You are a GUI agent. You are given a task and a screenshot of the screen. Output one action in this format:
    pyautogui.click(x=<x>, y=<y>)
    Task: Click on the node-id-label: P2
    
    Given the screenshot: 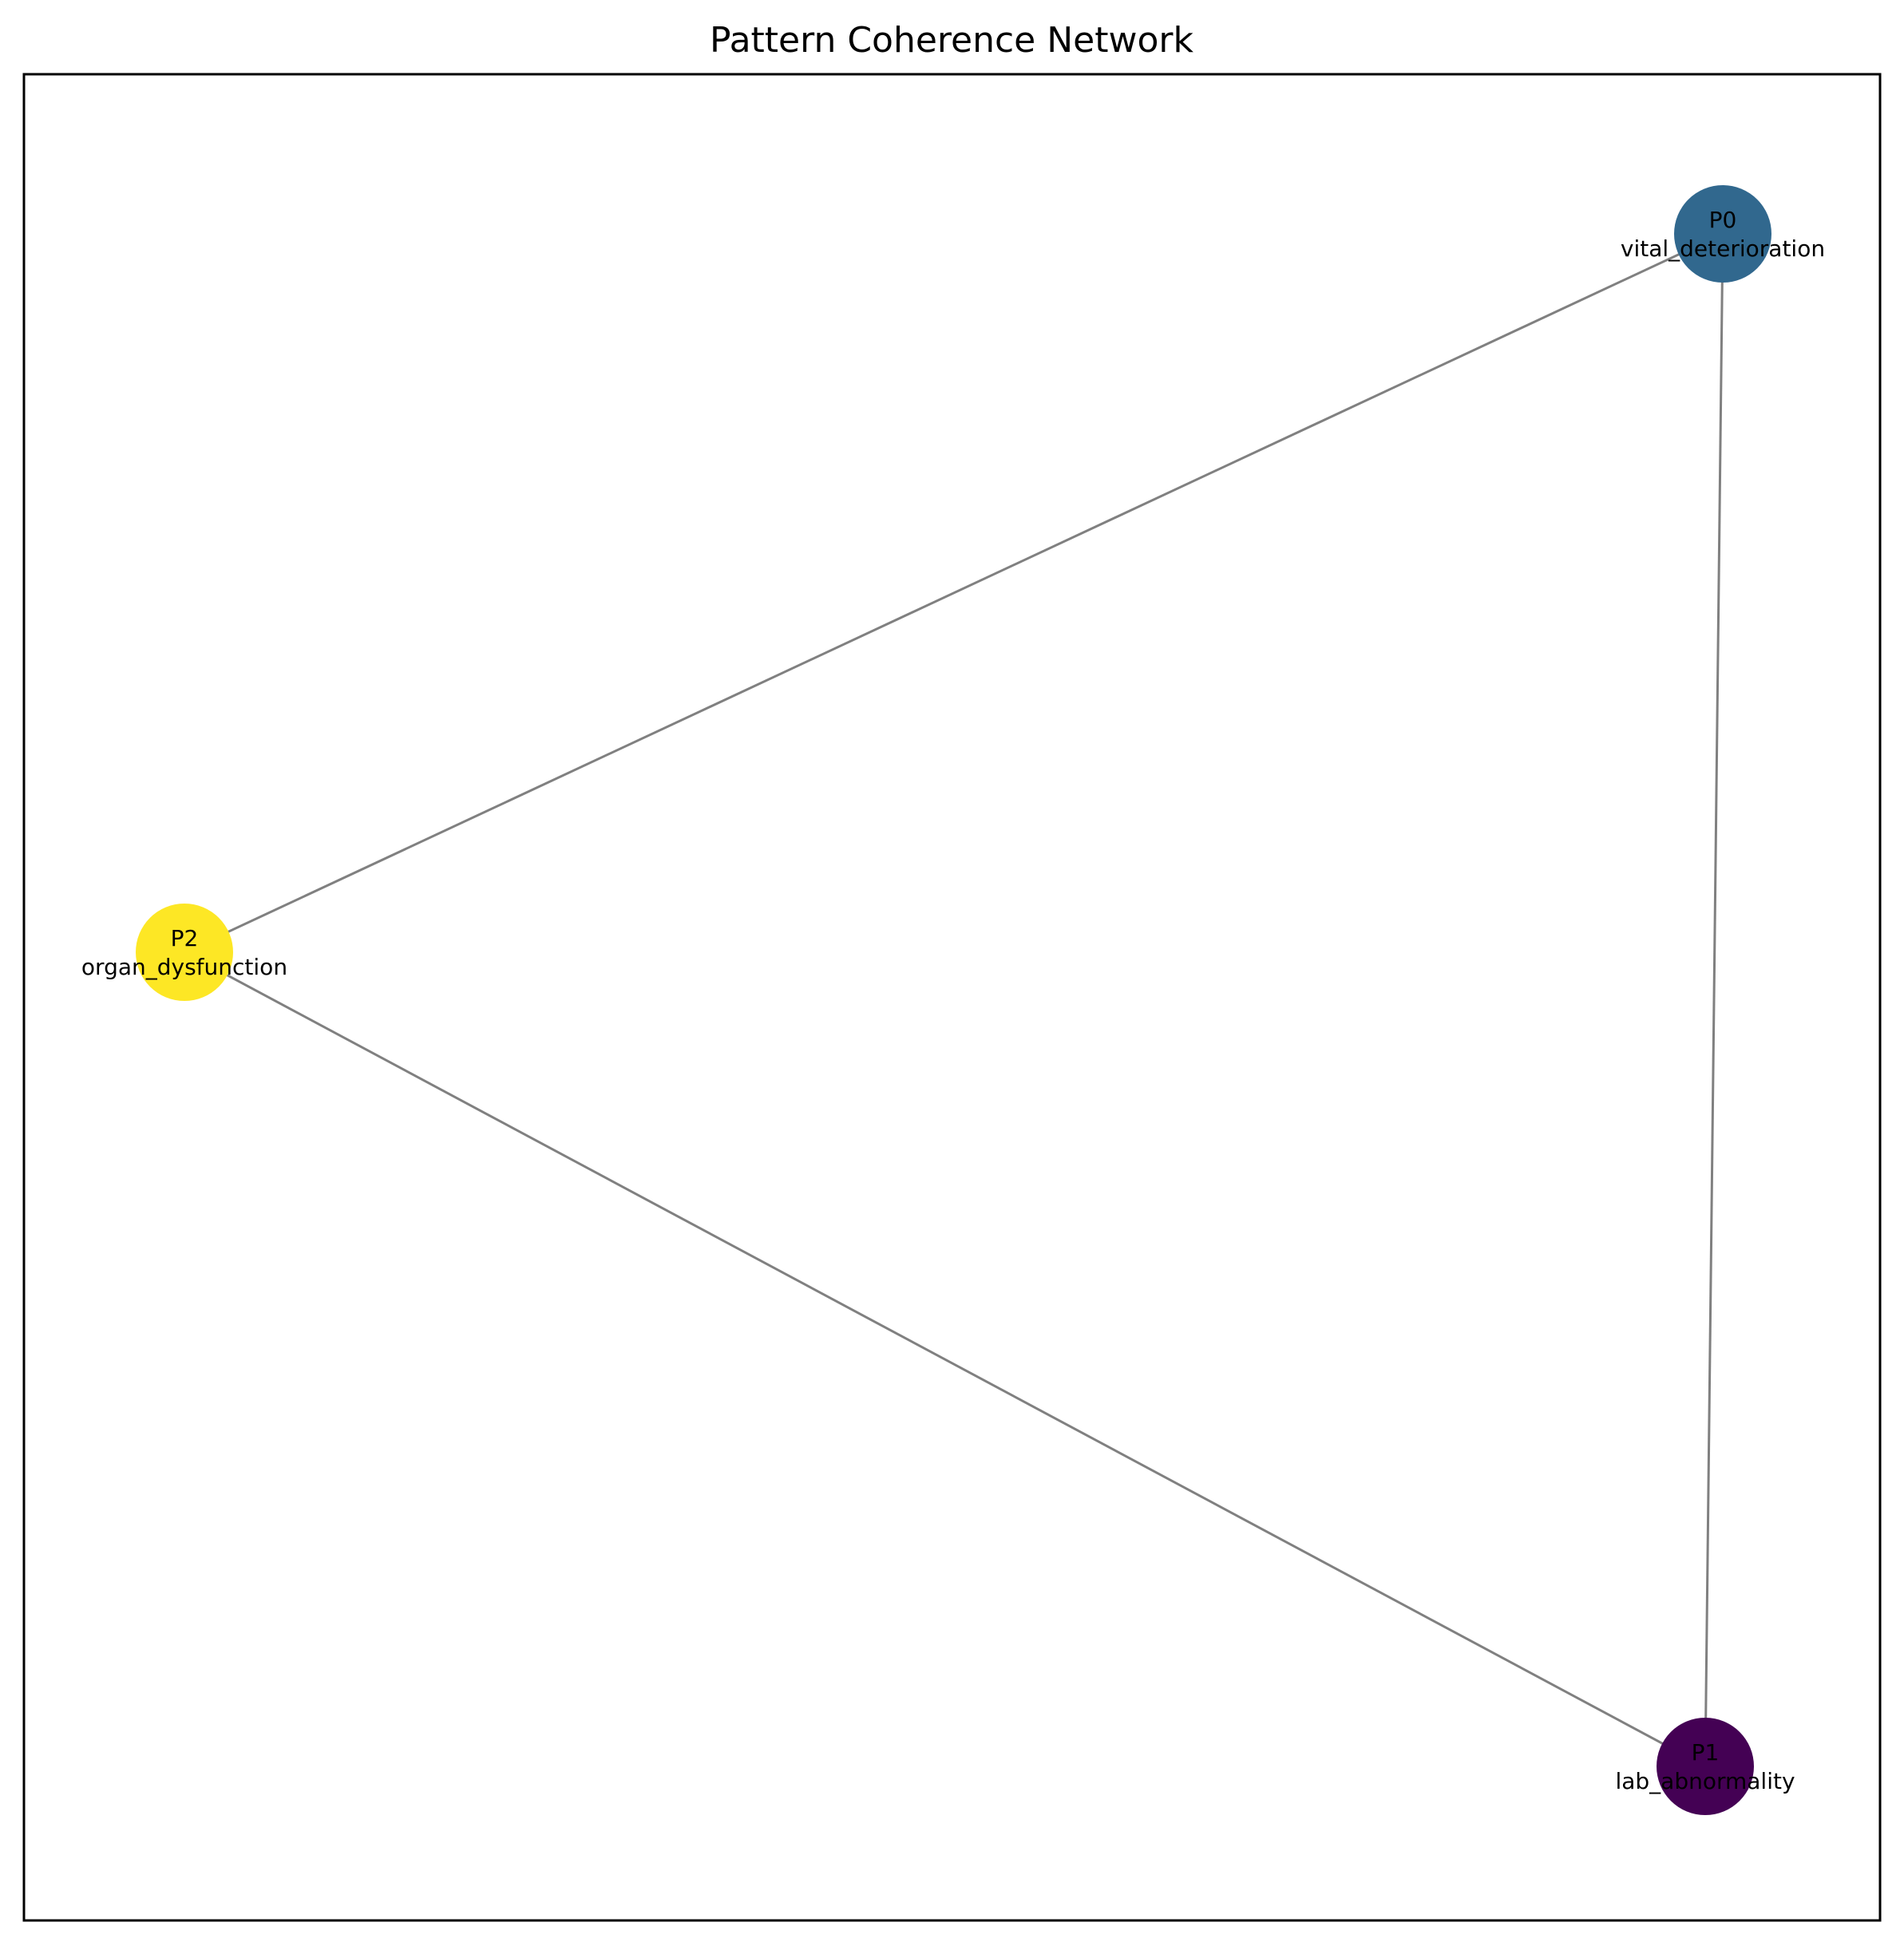 What is the action you would take?
    pyautogui.click(x=185, y=938)
    